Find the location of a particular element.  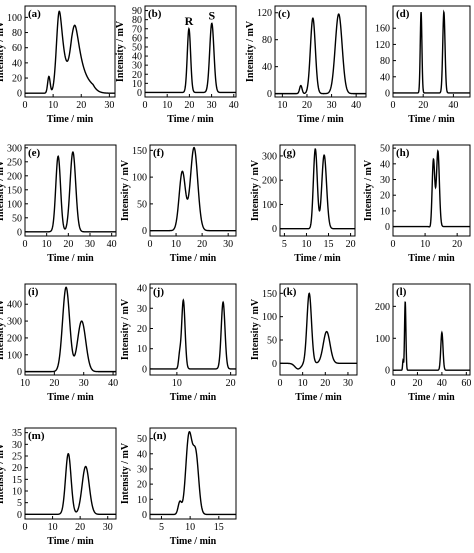

panel-label: (k) is located at coordinates (290, 292).